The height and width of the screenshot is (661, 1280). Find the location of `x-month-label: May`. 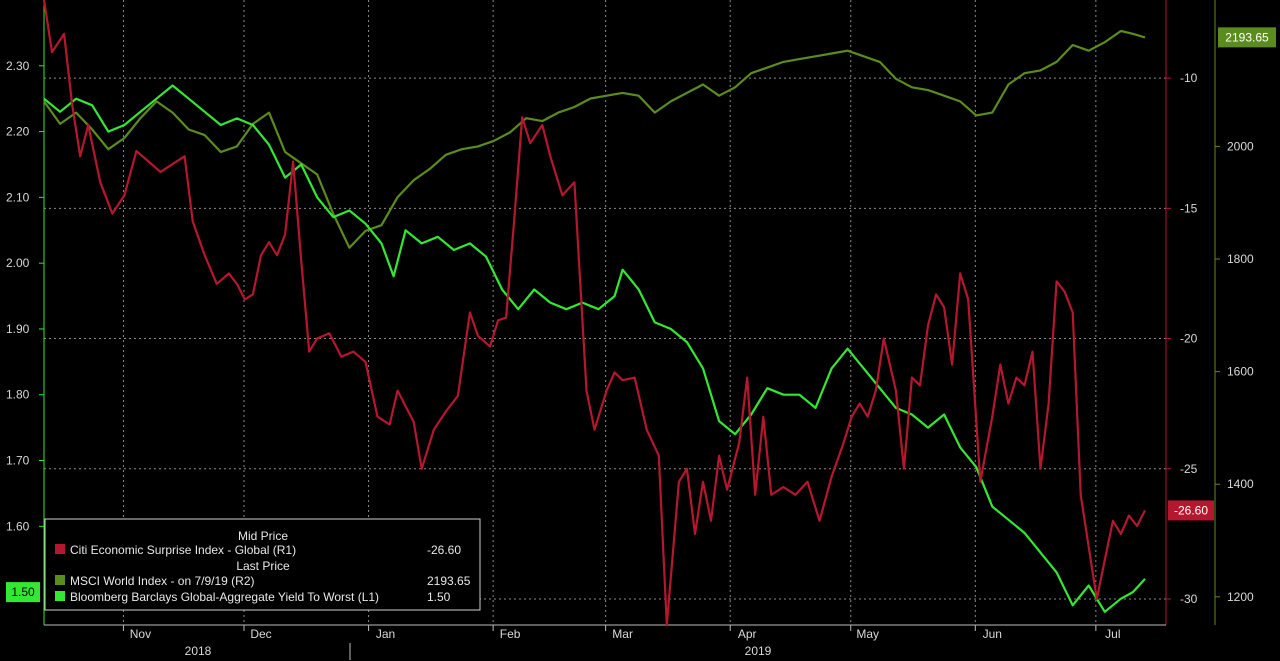

x-month-label: May is located at coordinates (867, 634).